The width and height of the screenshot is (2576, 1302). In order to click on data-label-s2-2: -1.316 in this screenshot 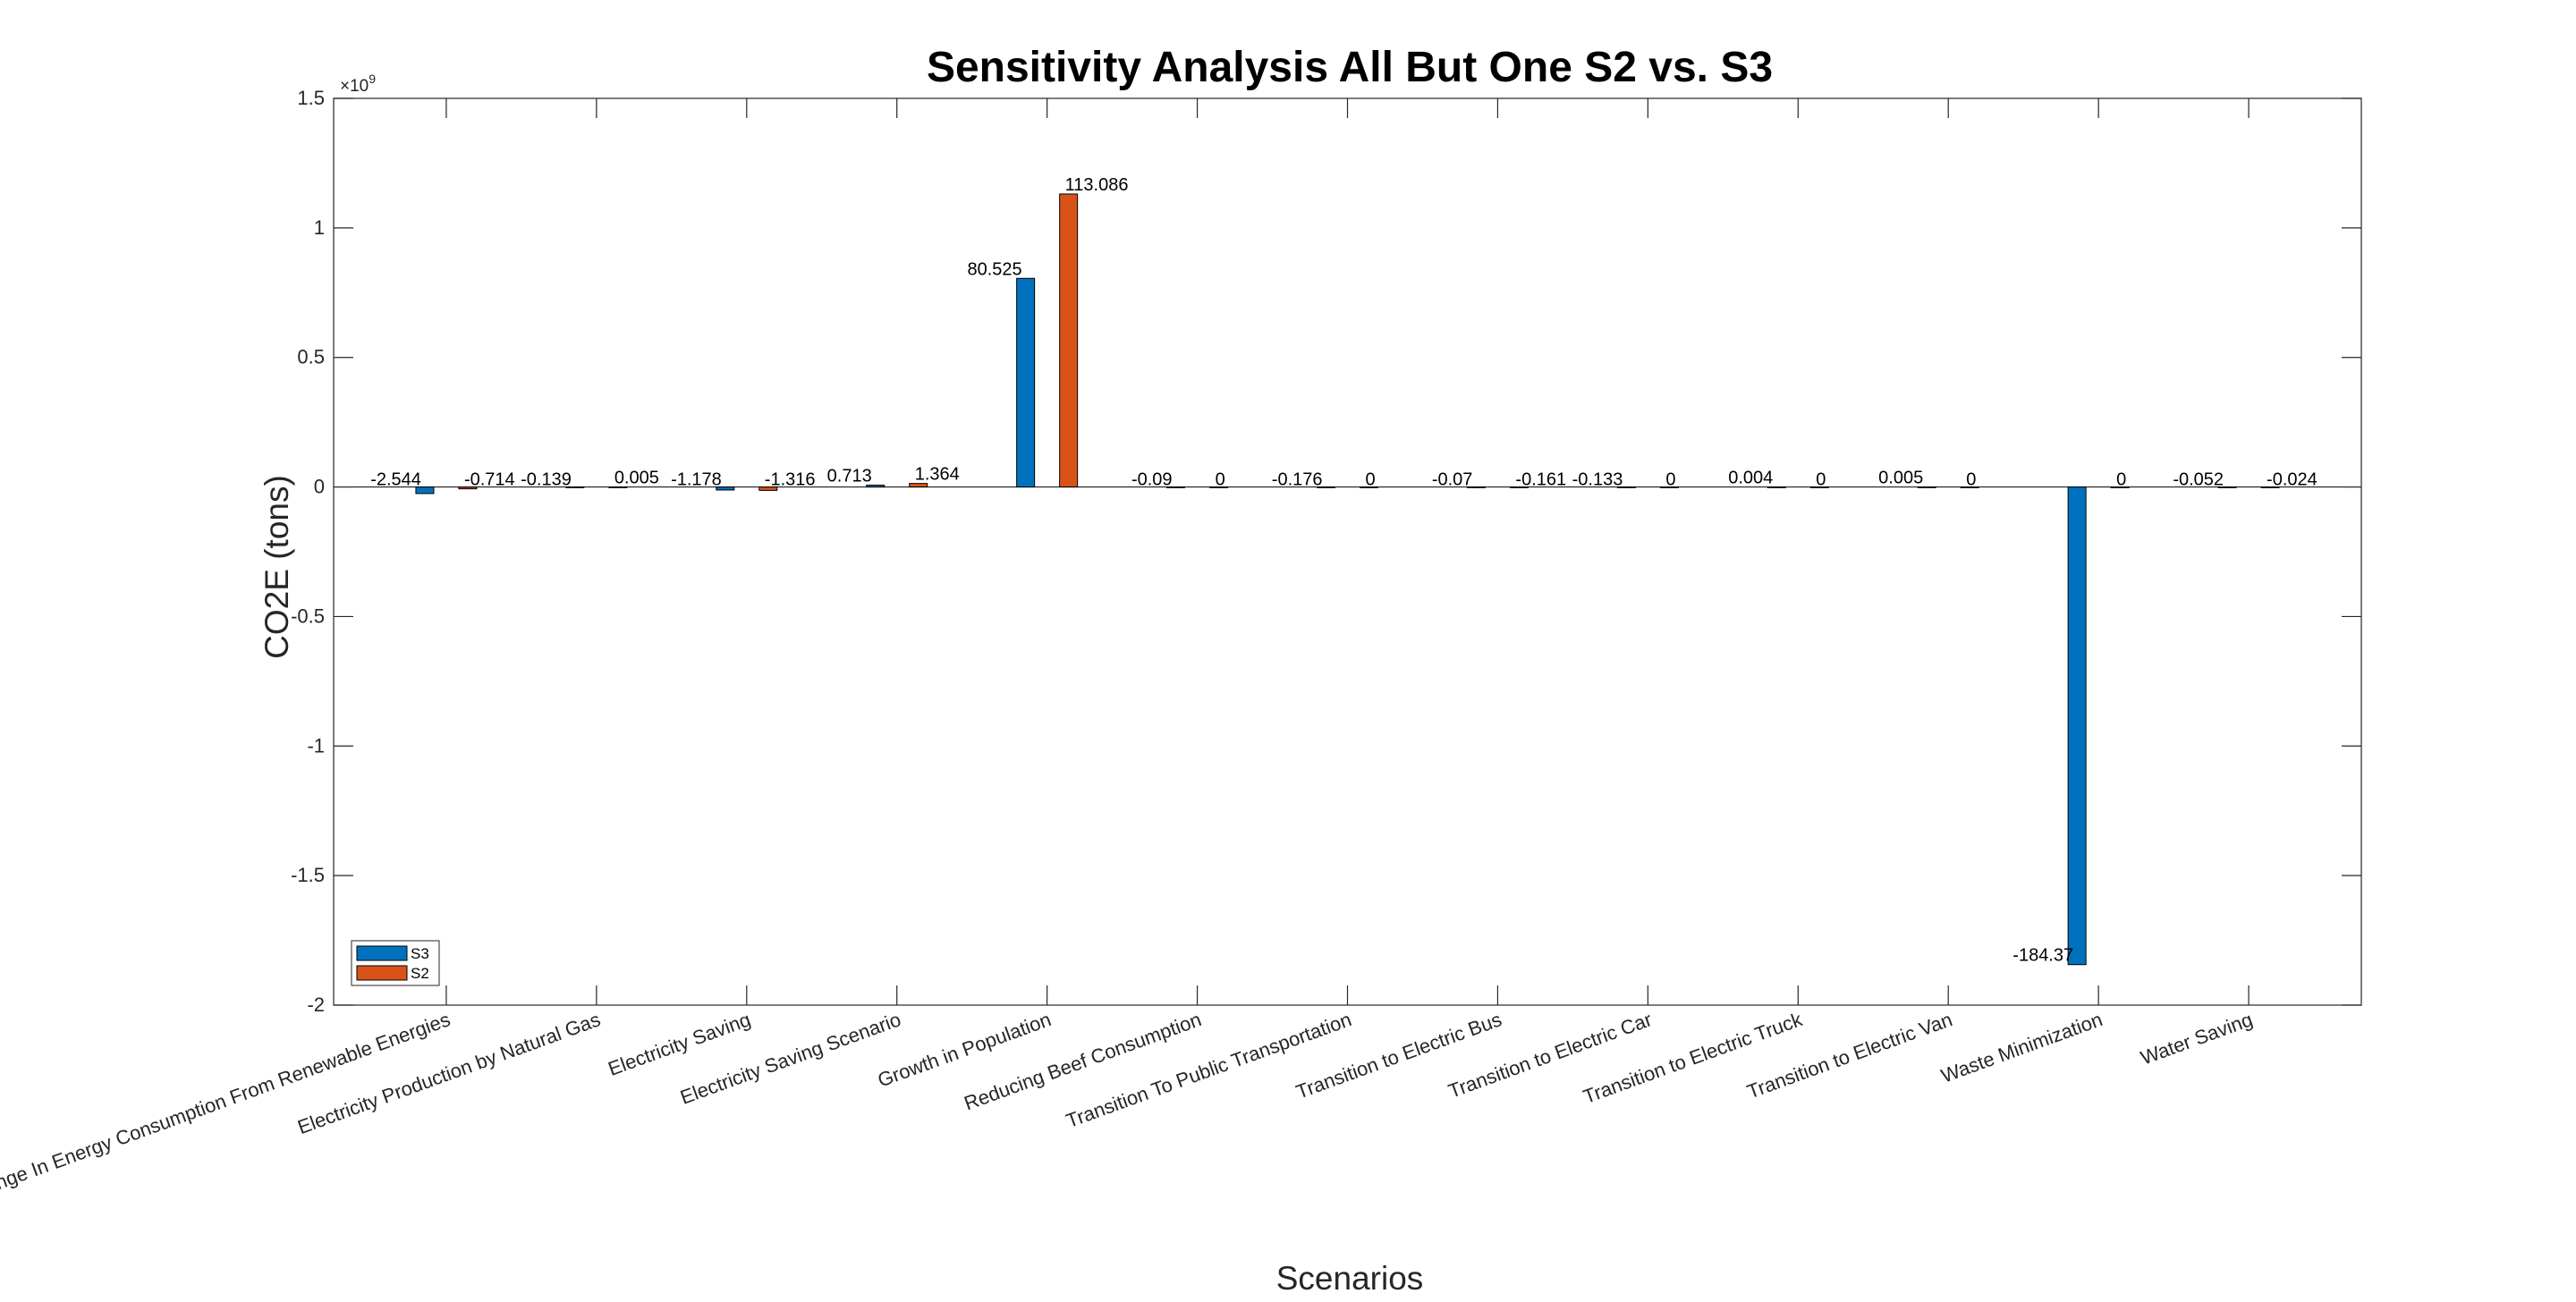, I will do `click(790, 480)`.